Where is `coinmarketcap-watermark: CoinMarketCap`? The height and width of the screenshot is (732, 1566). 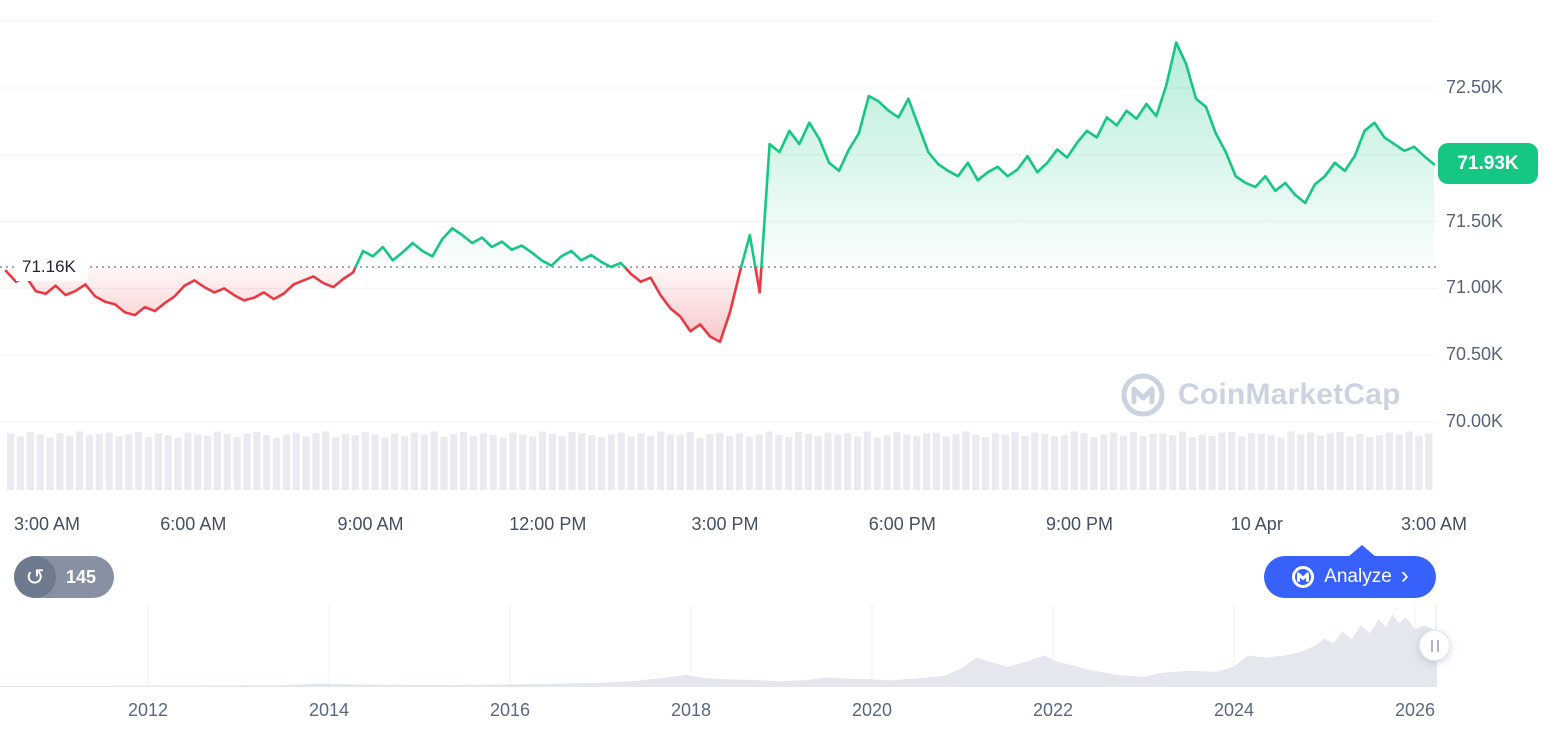
coinmarketcap-watermark: CoinMarketCap is located at coordinates (1260, 395).